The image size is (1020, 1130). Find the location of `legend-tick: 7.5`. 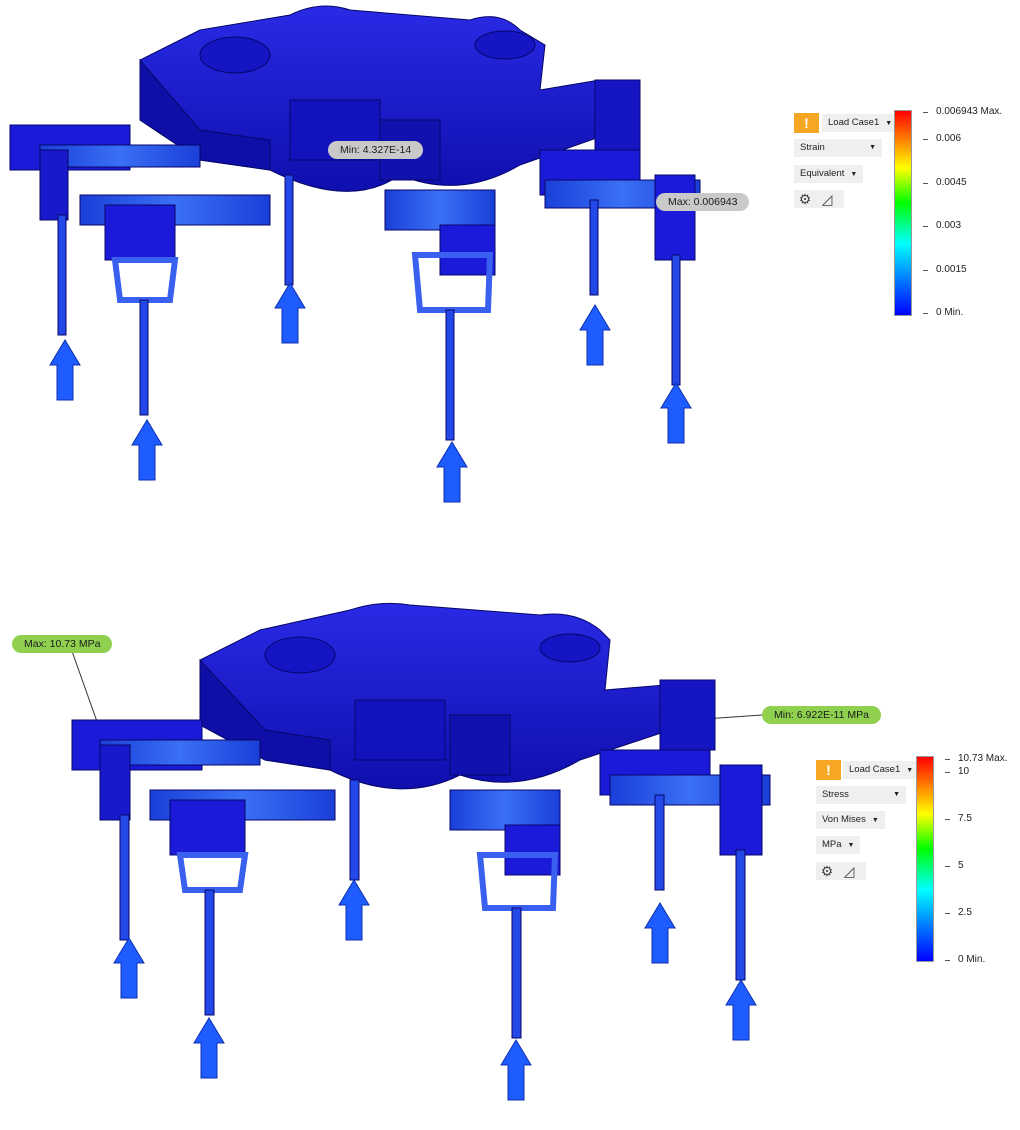

legend-tick: 7.5 is located at coordinates (958, 818).